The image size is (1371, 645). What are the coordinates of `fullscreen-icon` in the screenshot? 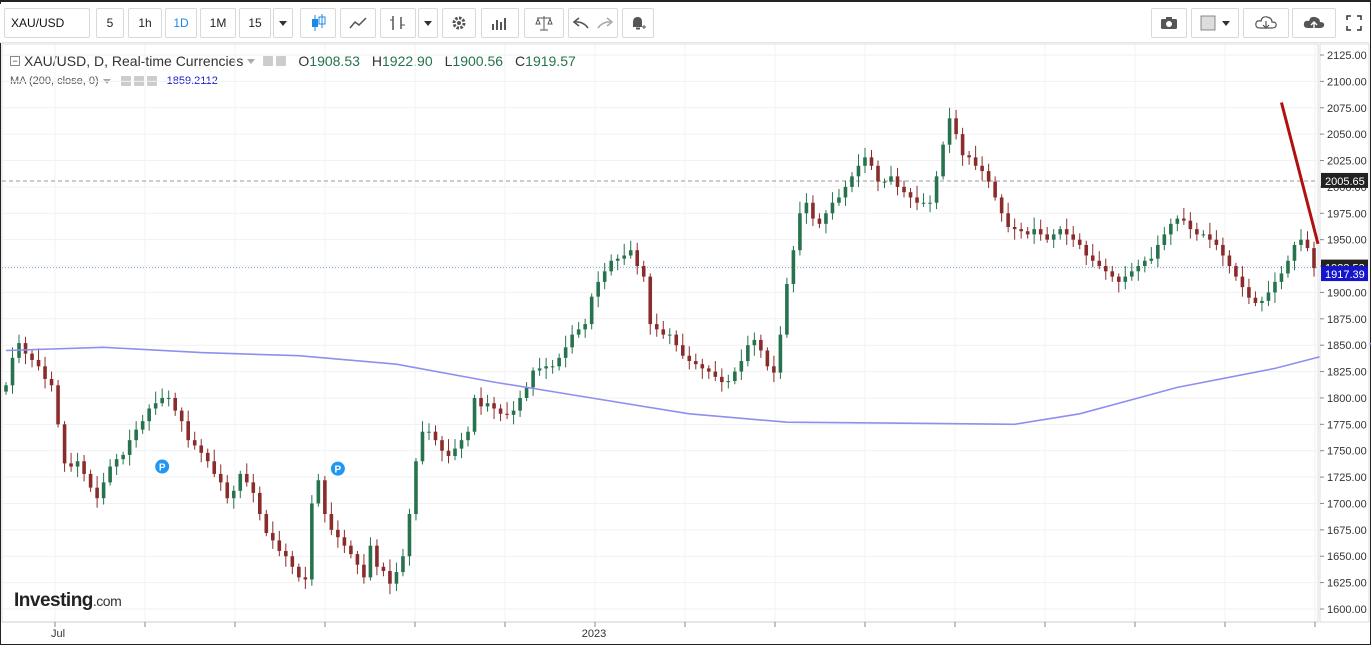 It's located at (1354, 23).